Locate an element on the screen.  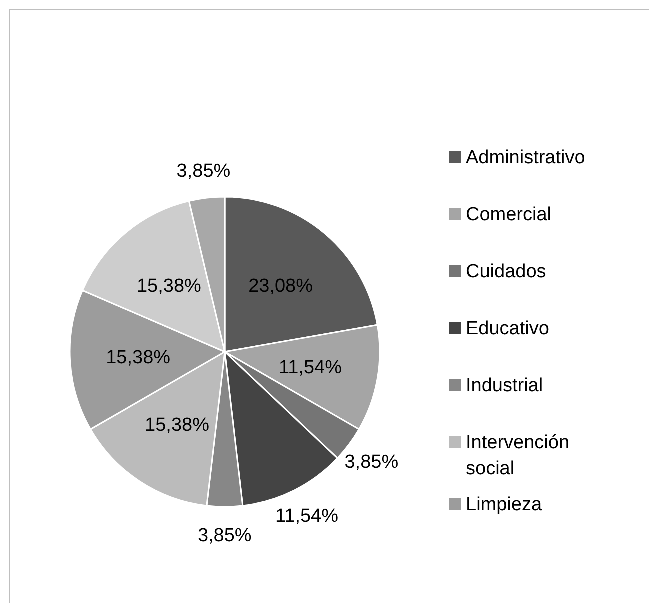
legend-label: Educativo is located at coordinates (508, 329).